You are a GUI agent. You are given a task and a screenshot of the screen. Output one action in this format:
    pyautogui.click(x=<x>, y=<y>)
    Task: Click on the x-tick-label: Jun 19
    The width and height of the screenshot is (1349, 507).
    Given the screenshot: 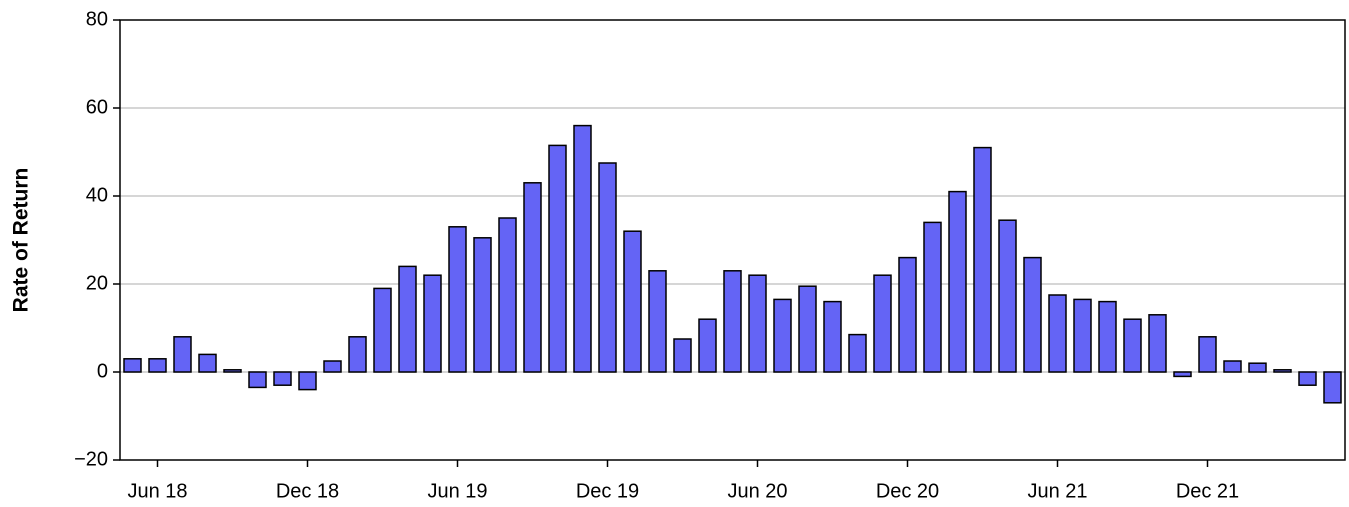 What is the action you would take?
    pyautogui.click(x=457, y=491)
    